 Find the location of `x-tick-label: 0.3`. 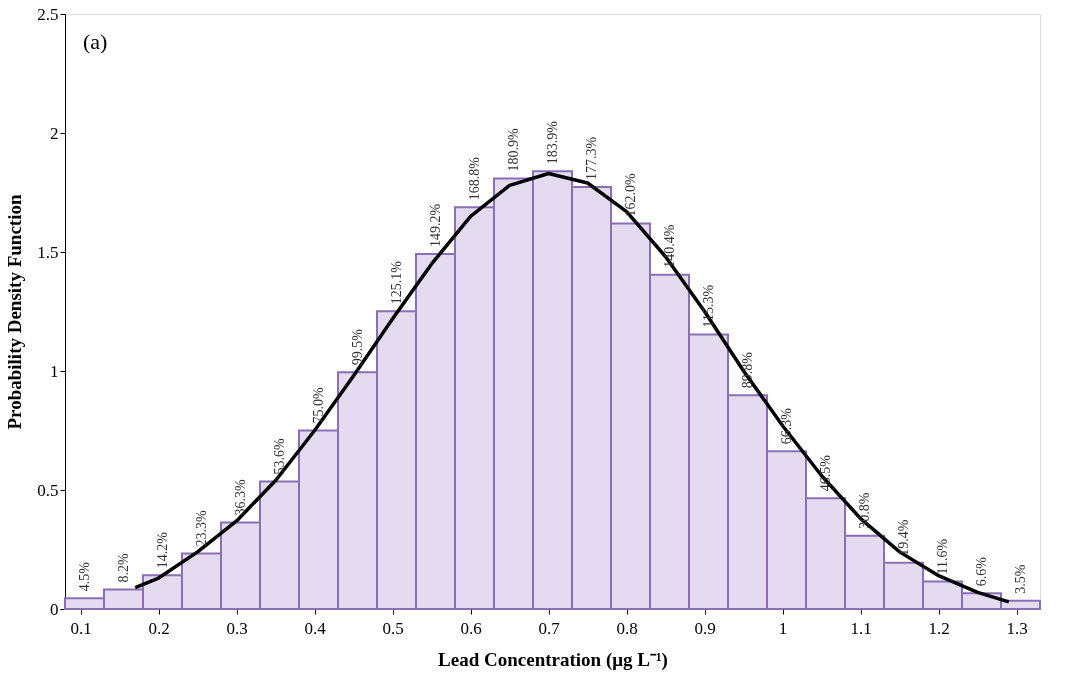

x-tick-label: 0.3 is located at coordinates (237, 628).